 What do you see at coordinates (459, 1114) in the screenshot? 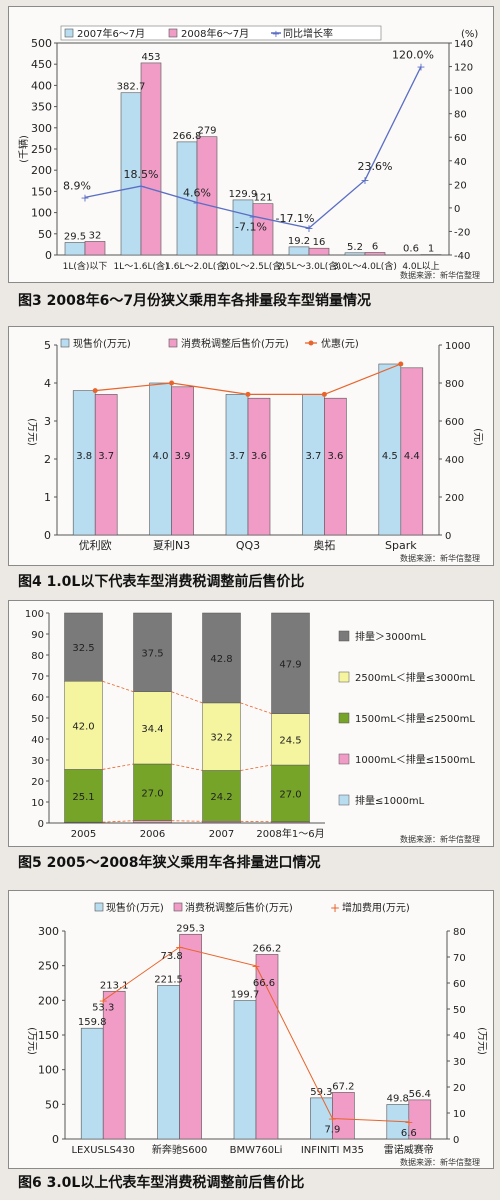
I see `y2-tick-label: 10` at bounding box center [459, 1114].